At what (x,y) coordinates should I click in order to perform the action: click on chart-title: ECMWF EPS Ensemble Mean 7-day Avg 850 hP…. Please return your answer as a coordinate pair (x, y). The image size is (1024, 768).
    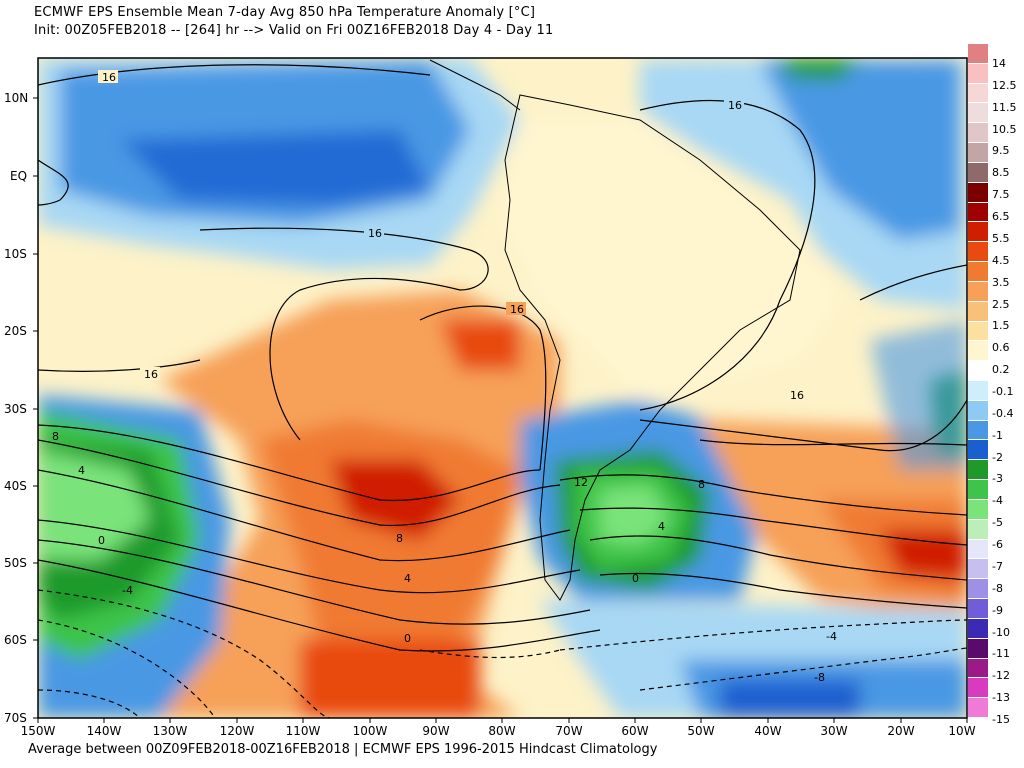
    Looking at the image, I should click on (285, 12).